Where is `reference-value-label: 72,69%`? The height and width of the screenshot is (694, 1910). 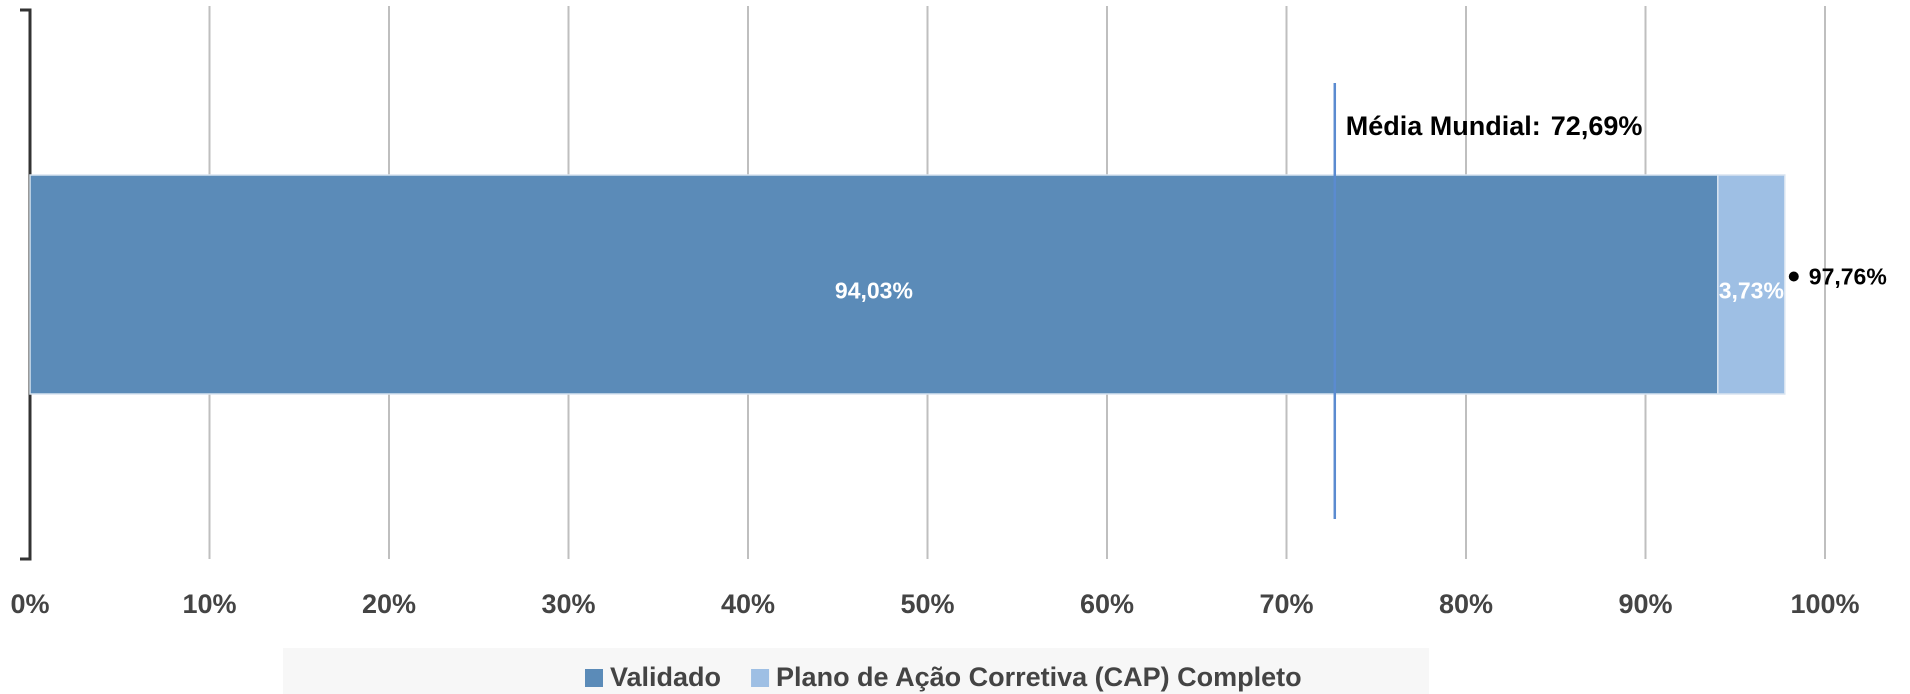
reference-value-label: 72,69% is located at coordinates (1597, 126).